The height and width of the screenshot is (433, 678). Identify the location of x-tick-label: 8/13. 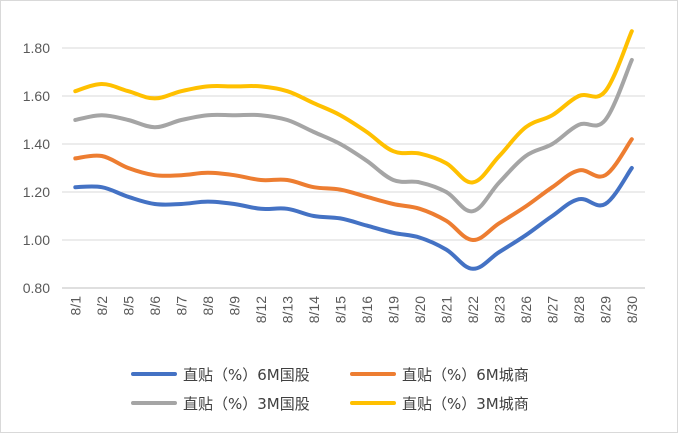
(287, 309).